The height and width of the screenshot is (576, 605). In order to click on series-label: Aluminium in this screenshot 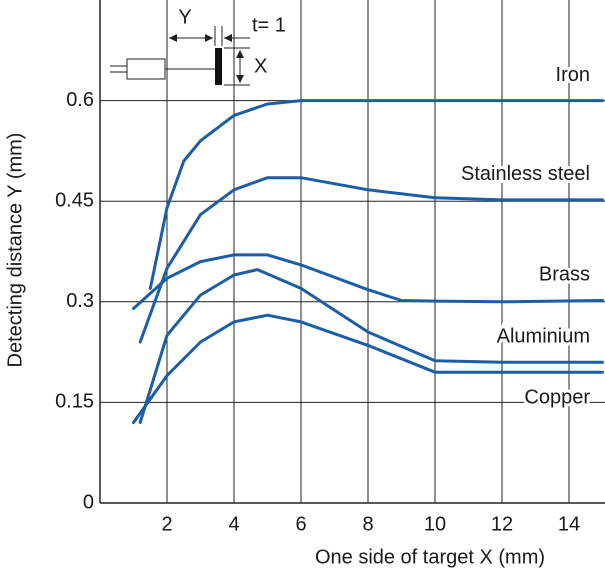, I will do `click(543, 336)`.